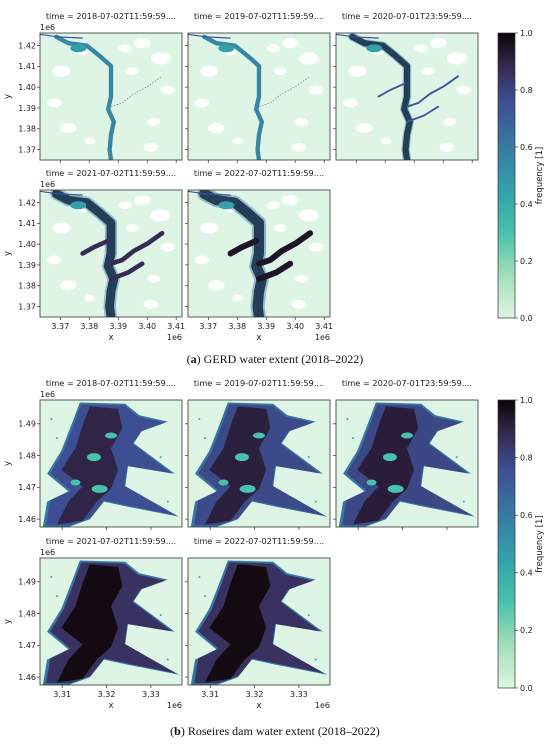 Image resolution: width=550 pixels, height=744 pixels. I want to click on colorbar-gradient, so click(506, 544).